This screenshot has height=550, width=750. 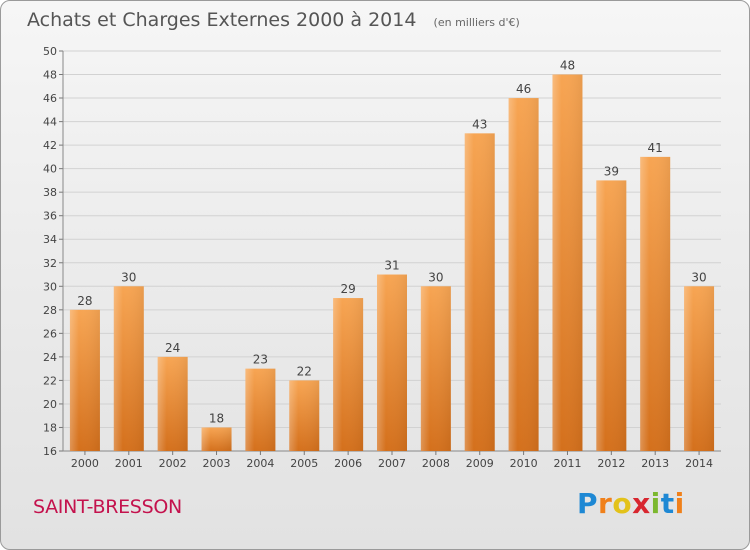 I want to click on y-tick-label: 40, so click(x=50, y=169).